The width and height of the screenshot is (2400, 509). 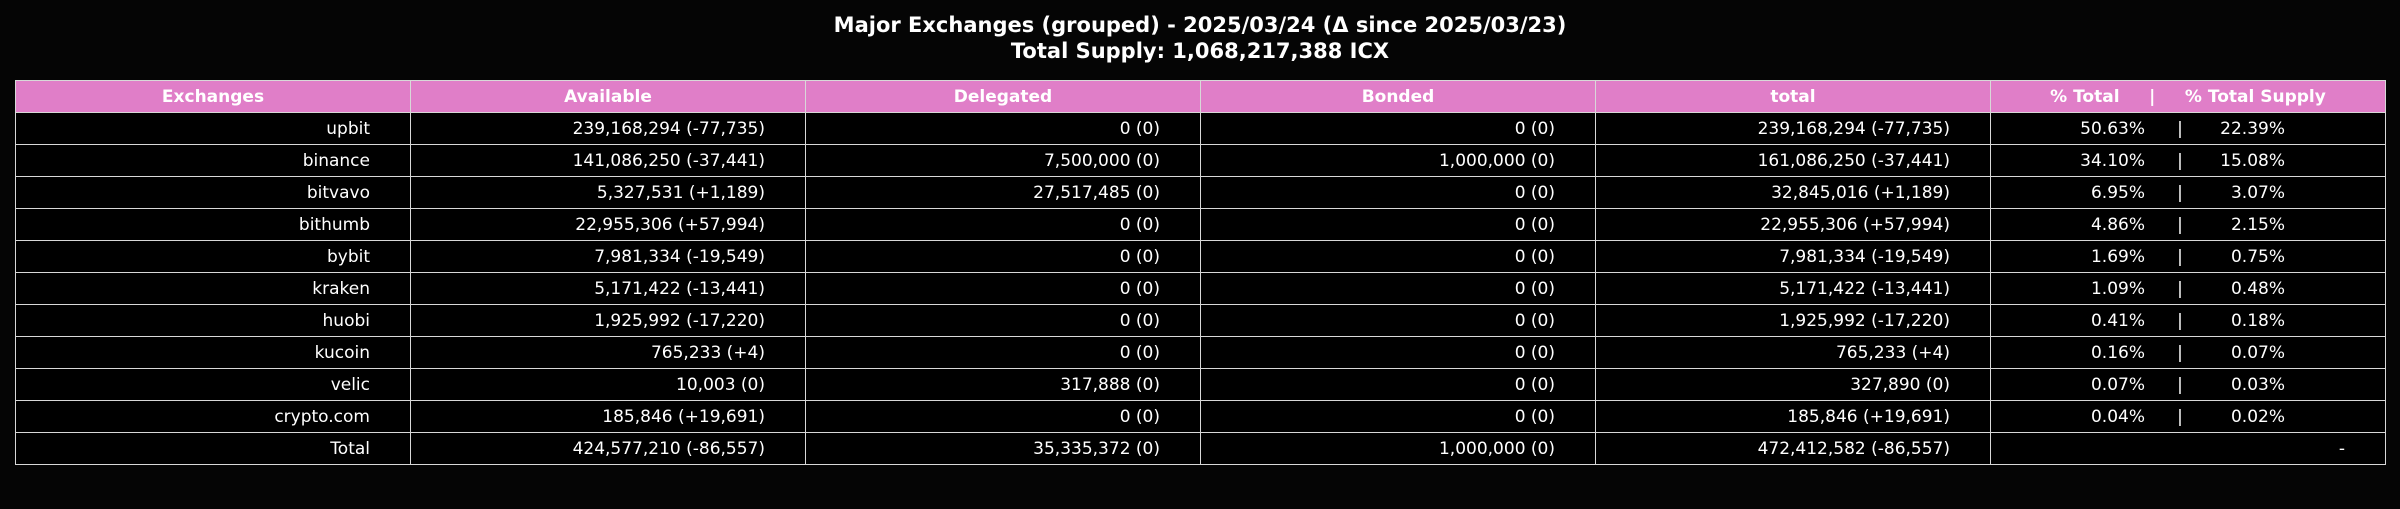 What do you see at coordinates (213, 416) in the screenshot?
I see `cell-name: crypto.com` at bounding box center [213, 416].